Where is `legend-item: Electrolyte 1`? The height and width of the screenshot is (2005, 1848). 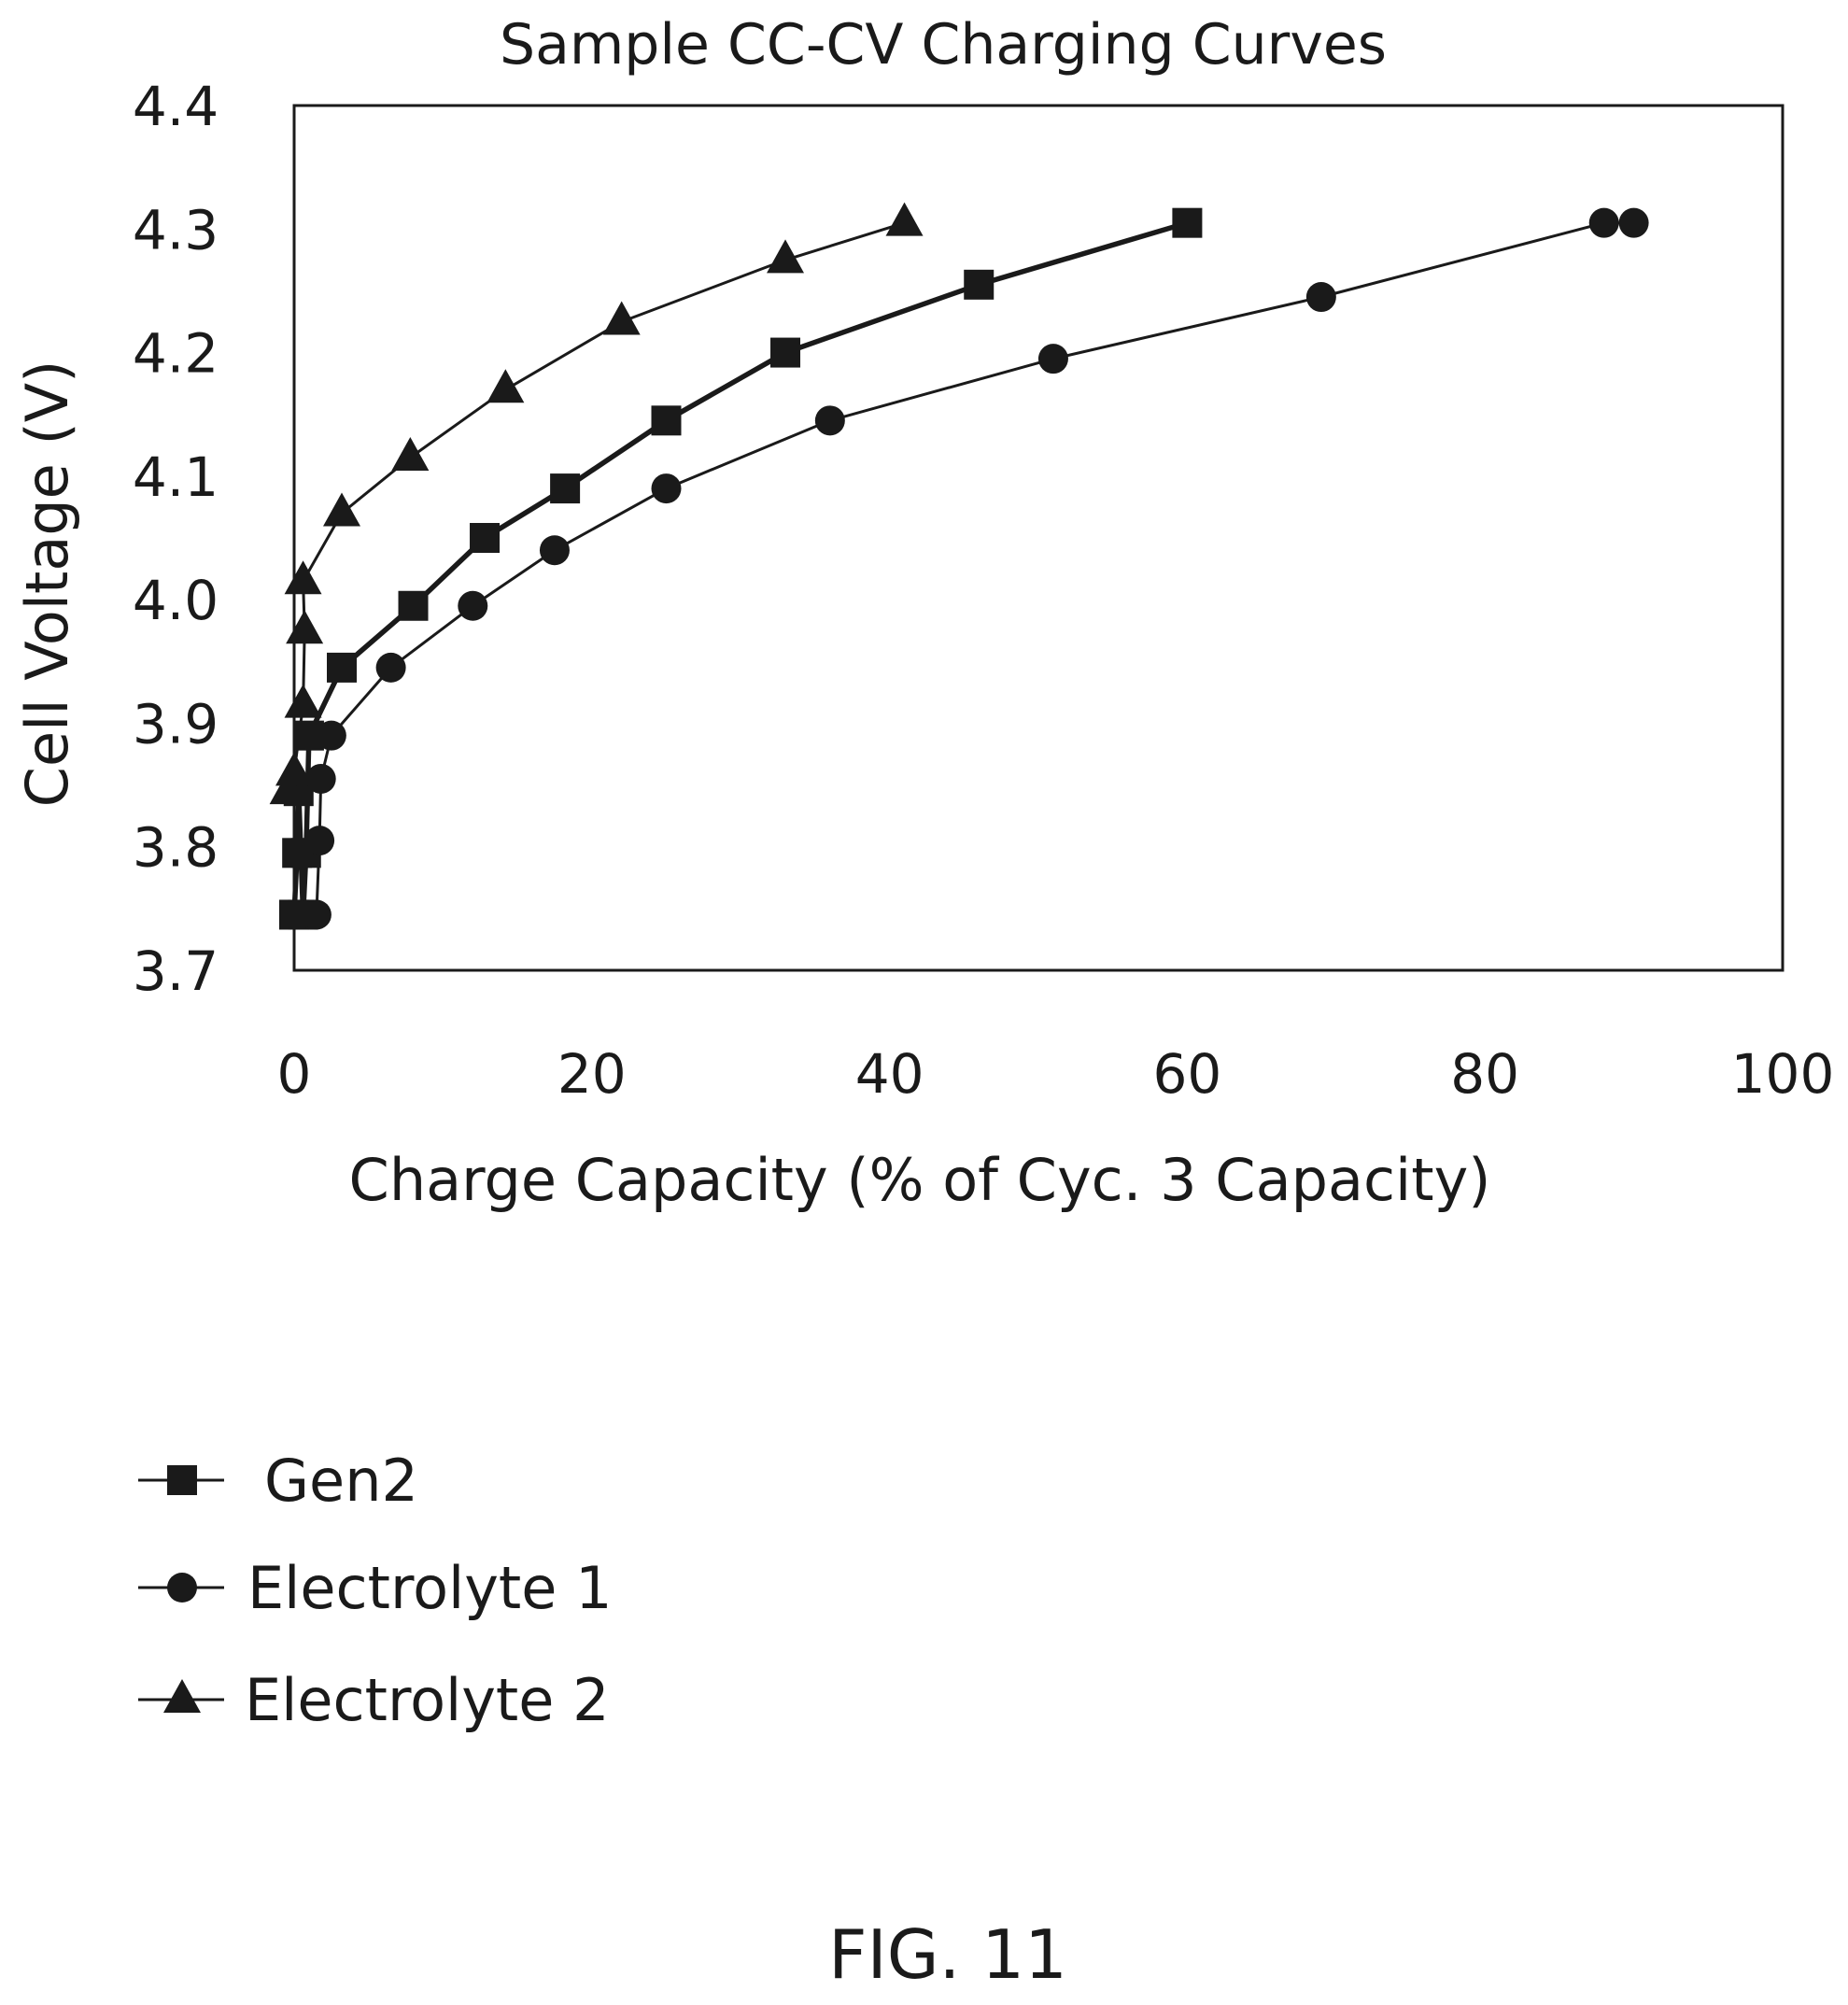 legend-item: Electrolyte 1 is located at coordinates (375, 1588).